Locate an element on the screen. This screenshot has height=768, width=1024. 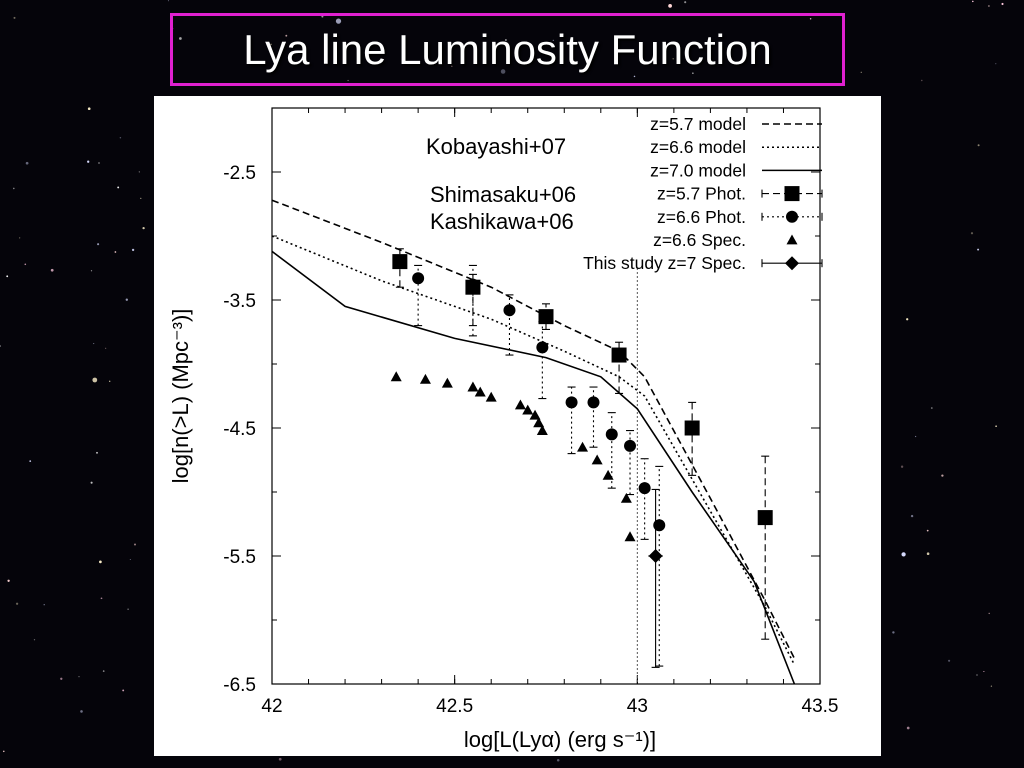
legend-label: z=5.7 model is located at coordinates (698, 124).